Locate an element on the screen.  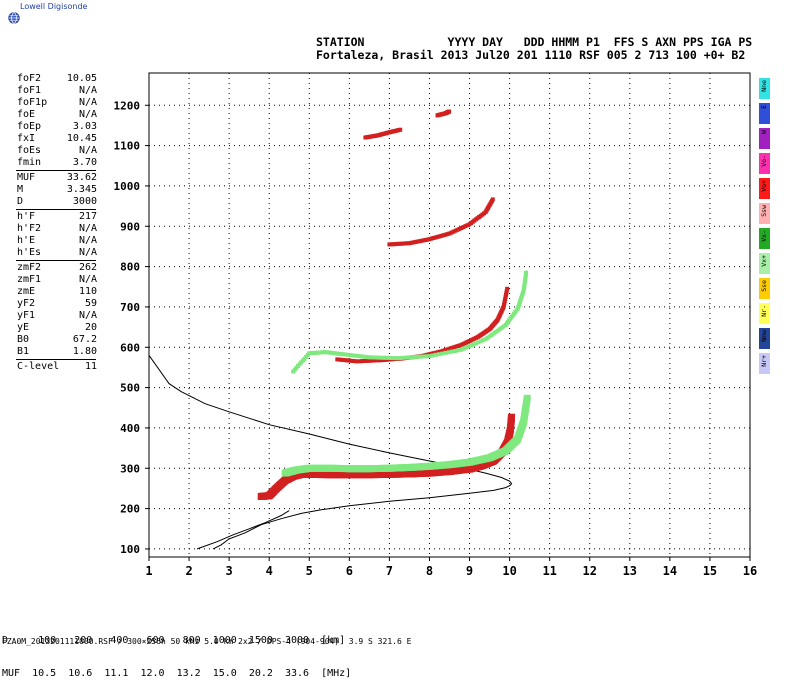
param-value: 10.45 is located at coordinates (81, 138).